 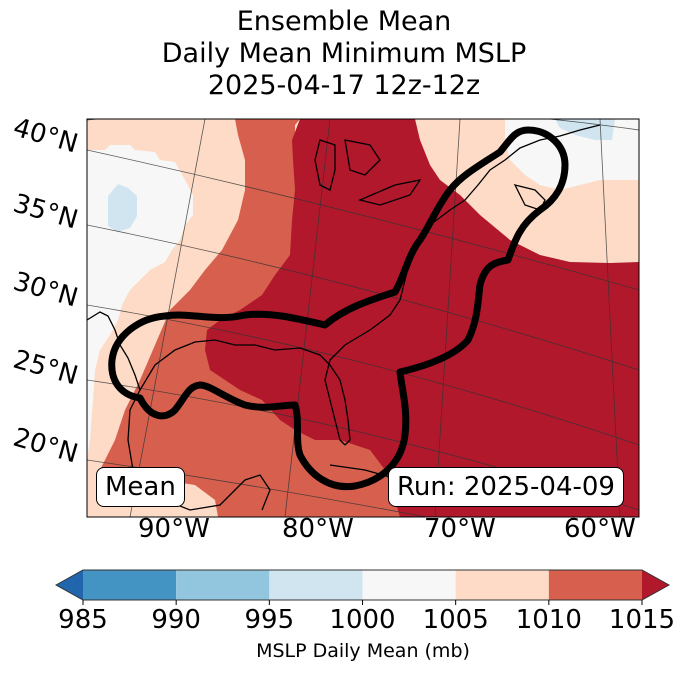 I want to click on colorbar-label: MSLP Daily Mean (mb), so click(x=363, y=651).